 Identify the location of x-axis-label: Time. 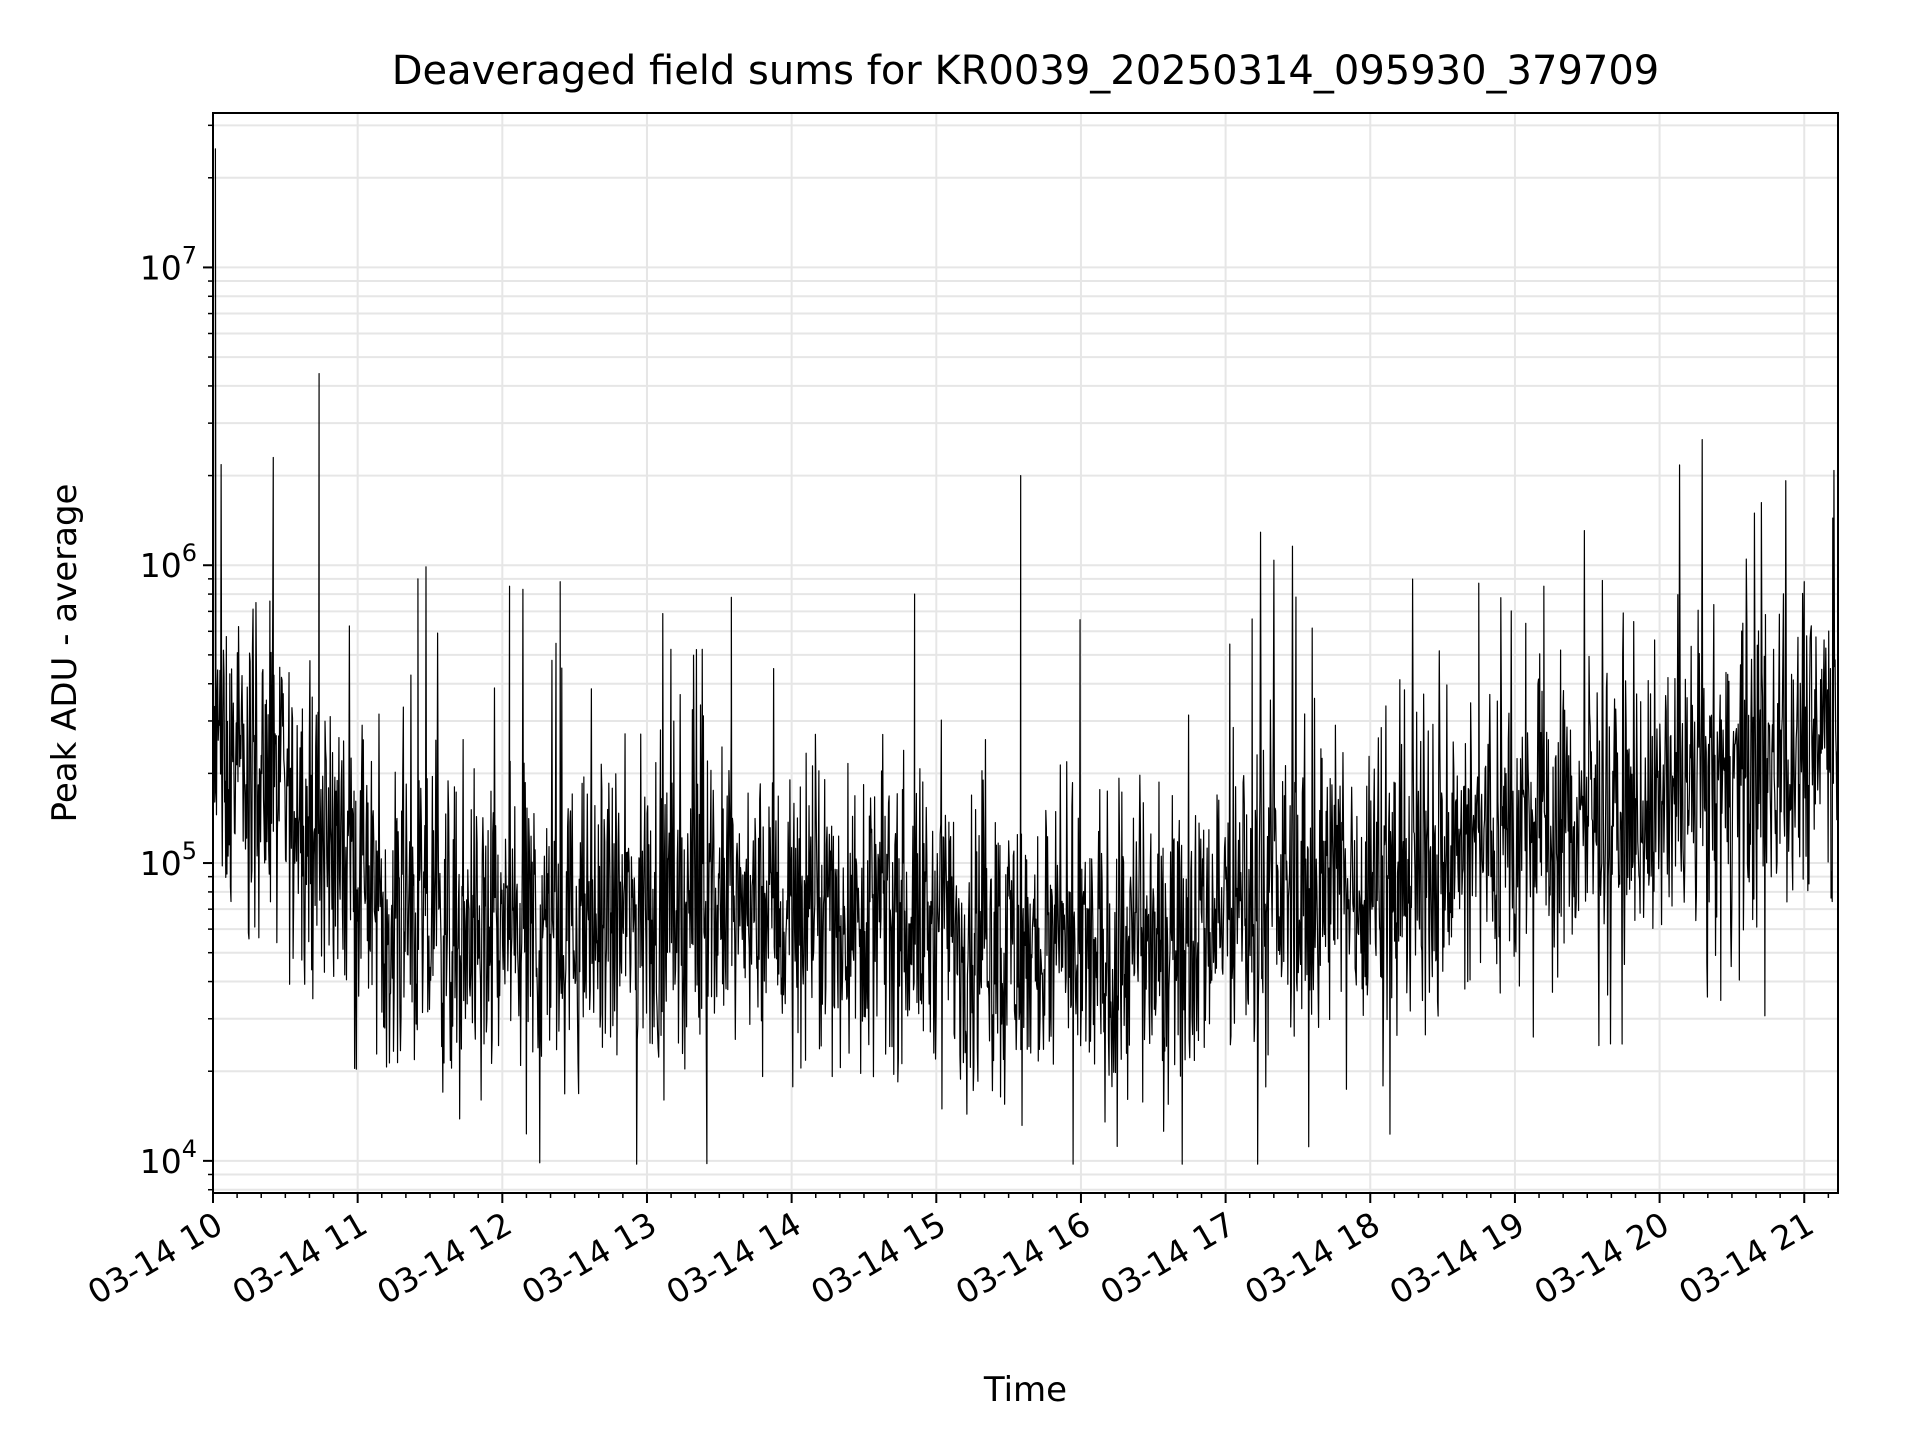
(1025, 1390).